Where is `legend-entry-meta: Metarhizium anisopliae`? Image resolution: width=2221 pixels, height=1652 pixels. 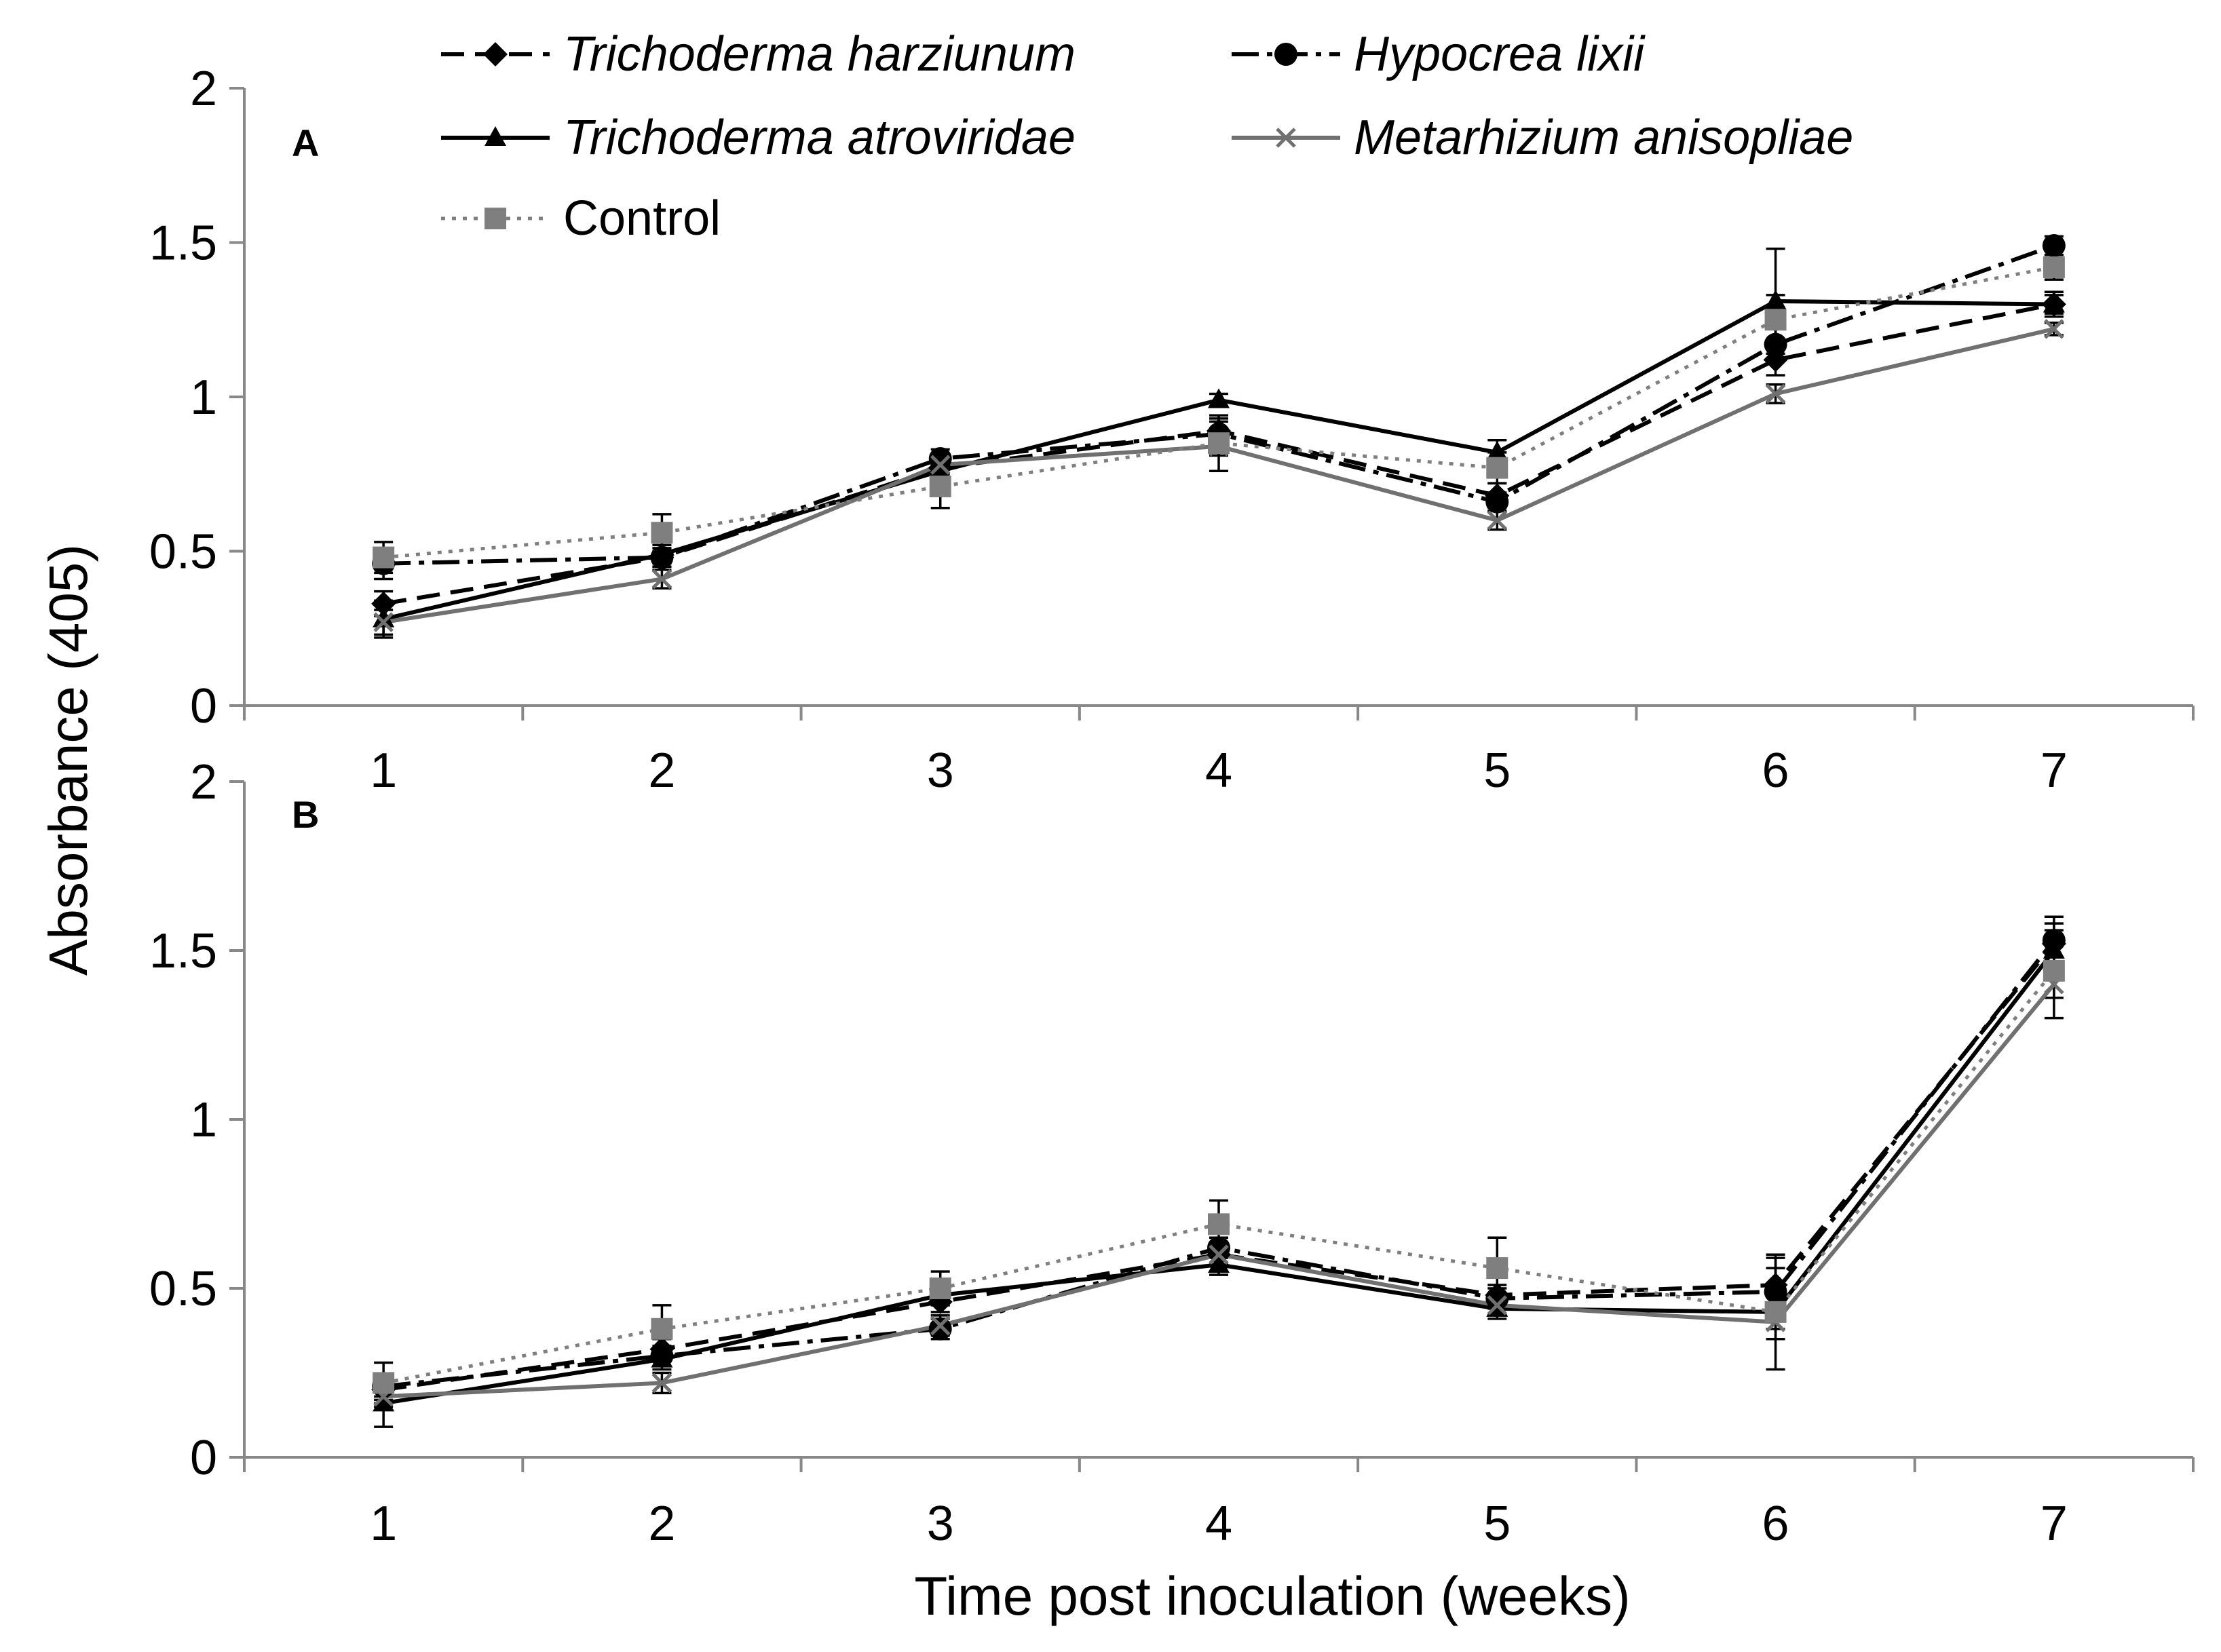 legend-entry-meta: Metarhizium anisopliae is located at coordinates (1542, 138).